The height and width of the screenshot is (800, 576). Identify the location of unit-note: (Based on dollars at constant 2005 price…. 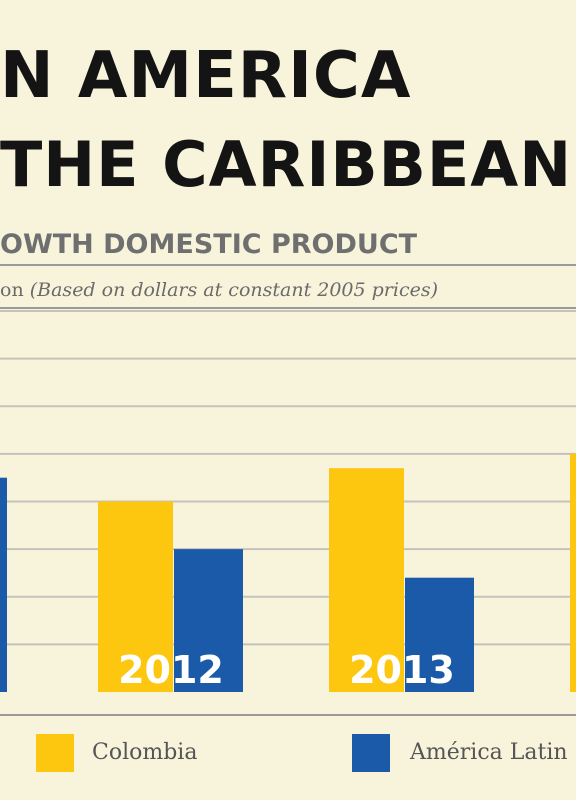
(234, 290).